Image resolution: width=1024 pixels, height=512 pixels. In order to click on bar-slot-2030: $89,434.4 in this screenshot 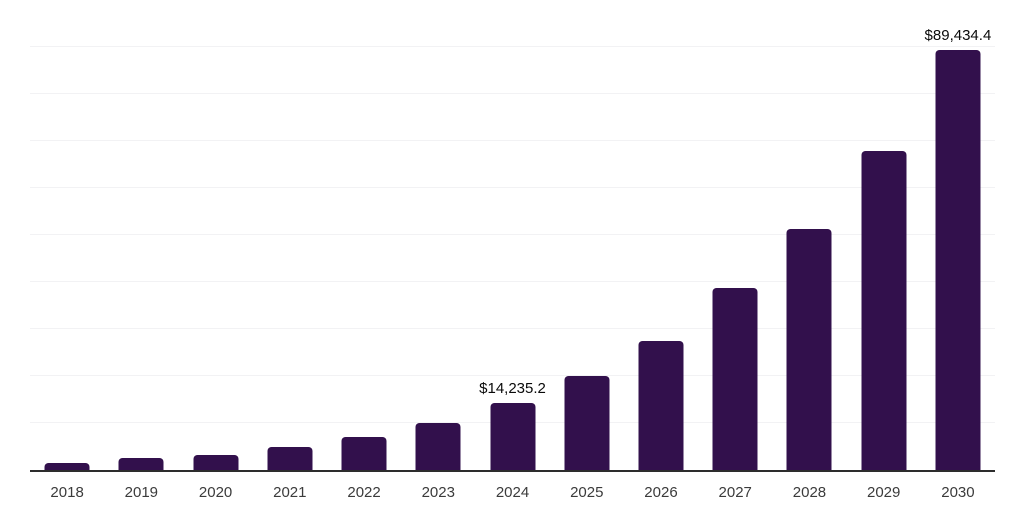, I will do `click(958, 235)`.